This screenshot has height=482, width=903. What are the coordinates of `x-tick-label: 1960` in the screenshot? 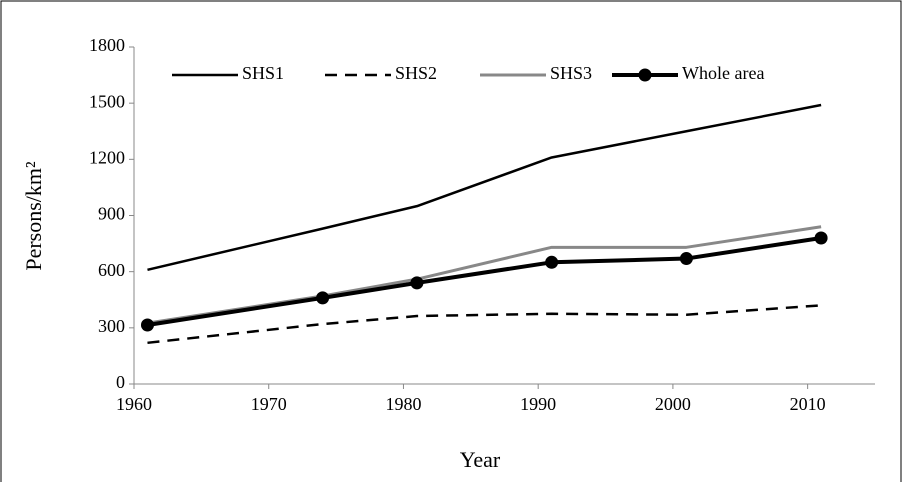 It's located at (134, 404).